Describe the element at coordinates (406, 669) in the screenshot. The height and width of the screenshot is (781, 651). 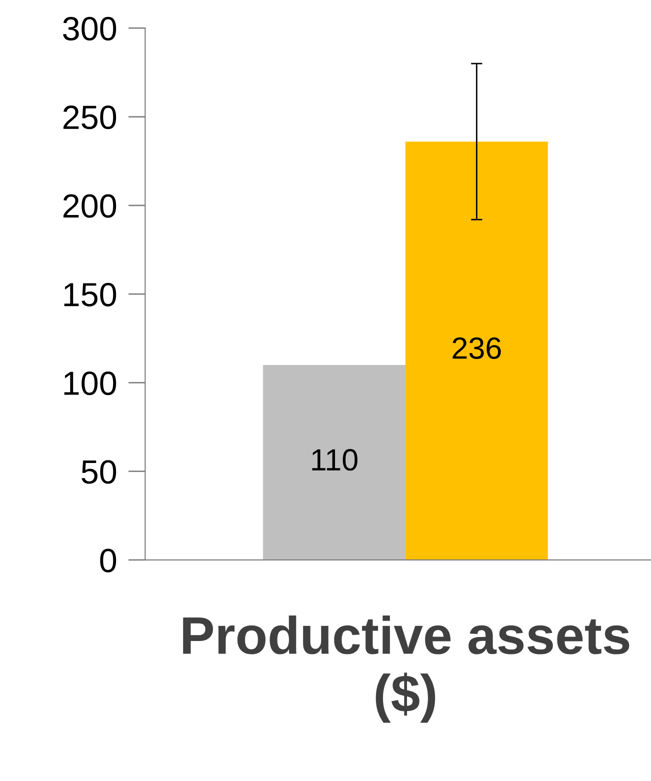
I see `x-tick-label: Productive assets ($)` at that location.